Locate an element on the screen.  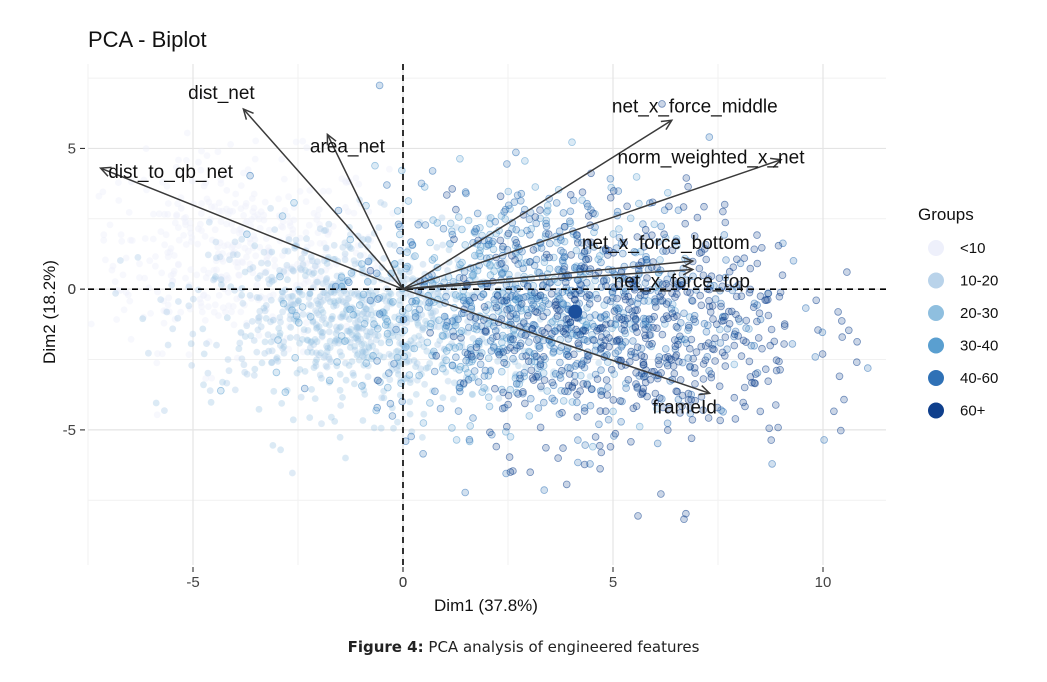
chart-title: PCA - Biplot is located at coordinates (147, 39).